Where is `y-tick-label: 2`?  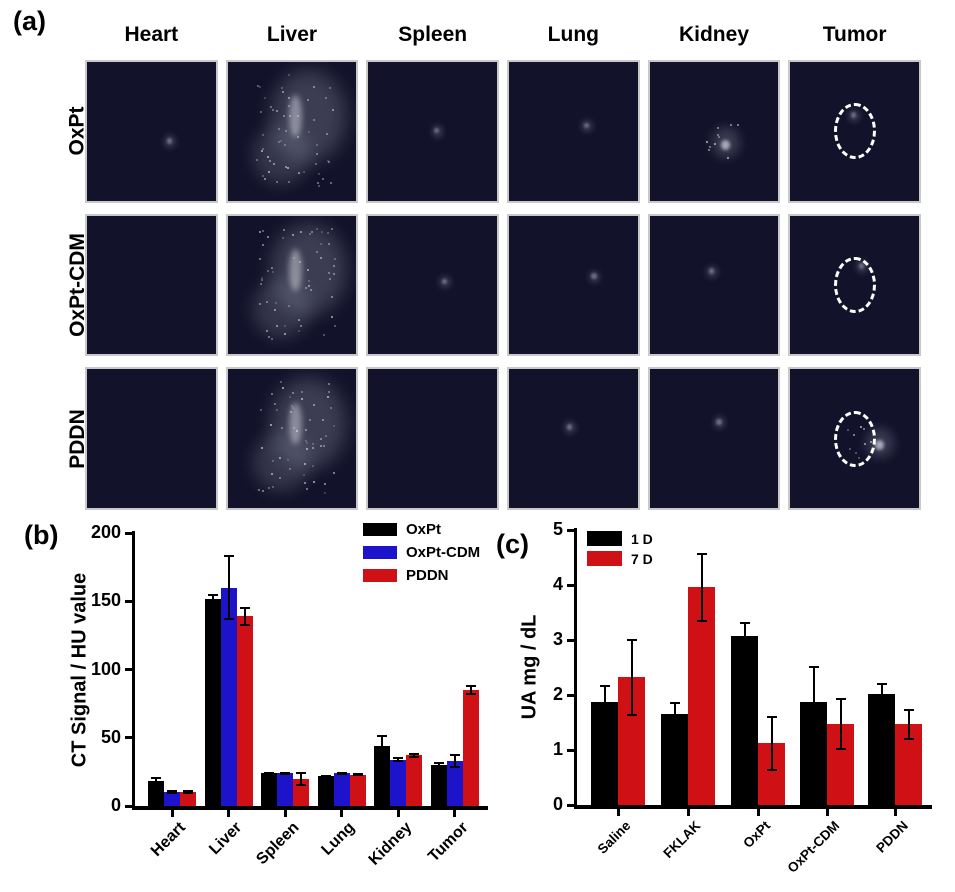 y-tick-label: 2 is located at coordinates (557, 694).